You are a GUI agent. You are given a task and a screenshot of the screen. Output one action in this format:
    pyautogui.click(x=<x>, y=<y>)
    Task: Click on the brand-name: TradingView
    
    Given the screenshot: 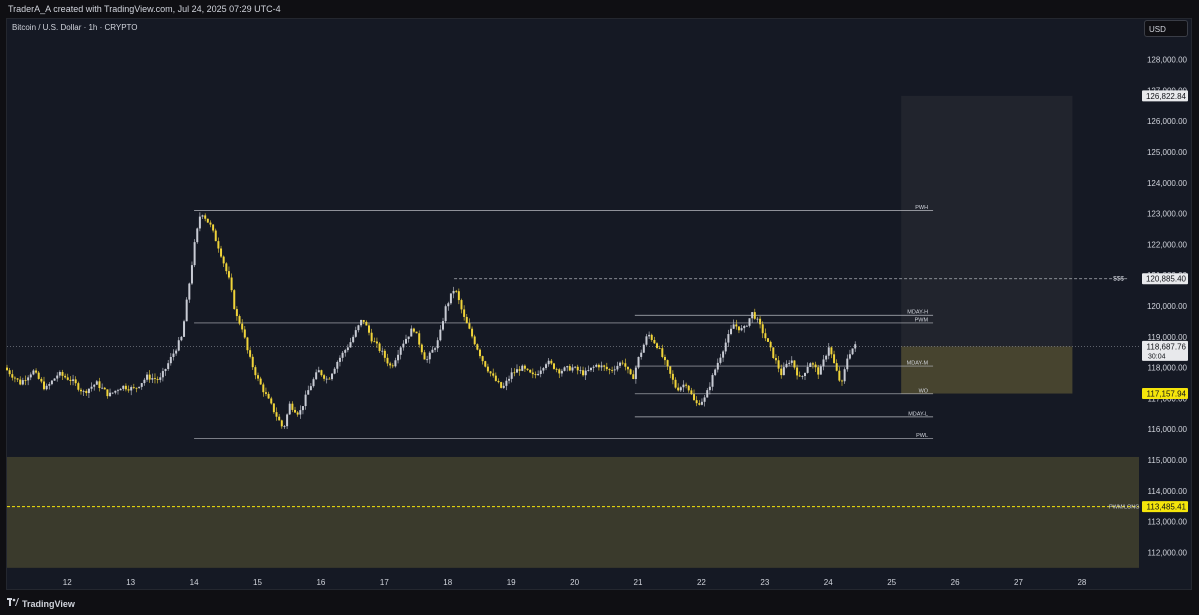 What is the action you would take?
    pyautogui.click(x=48, y=604)
    